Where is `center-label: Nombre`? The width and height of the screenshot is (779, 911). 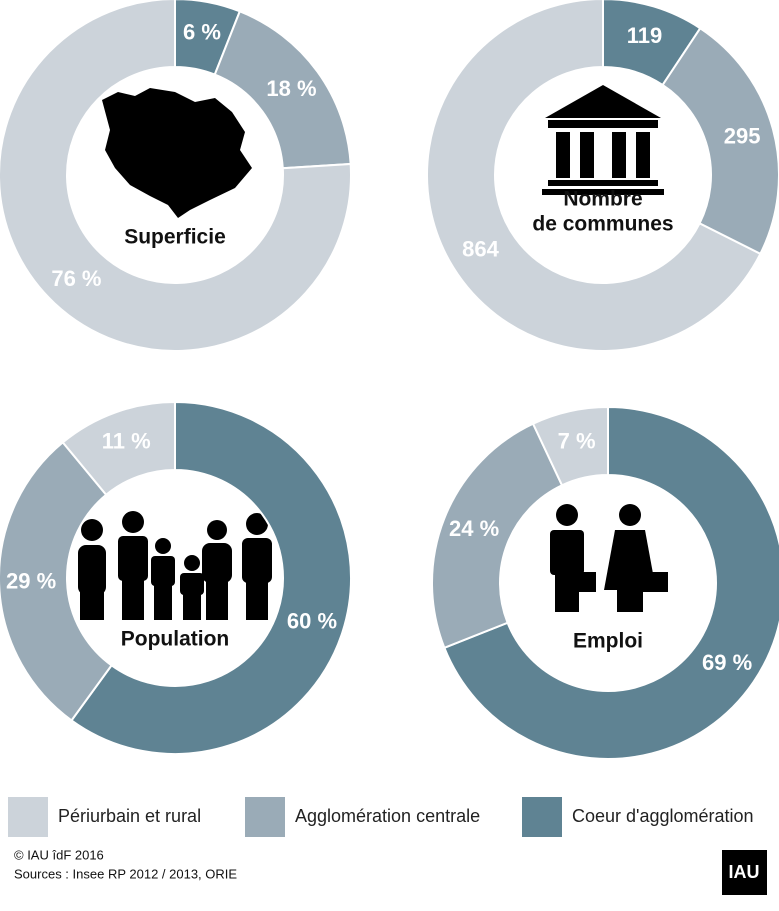 center-label: Nombre is located at coordinates (602, 199).